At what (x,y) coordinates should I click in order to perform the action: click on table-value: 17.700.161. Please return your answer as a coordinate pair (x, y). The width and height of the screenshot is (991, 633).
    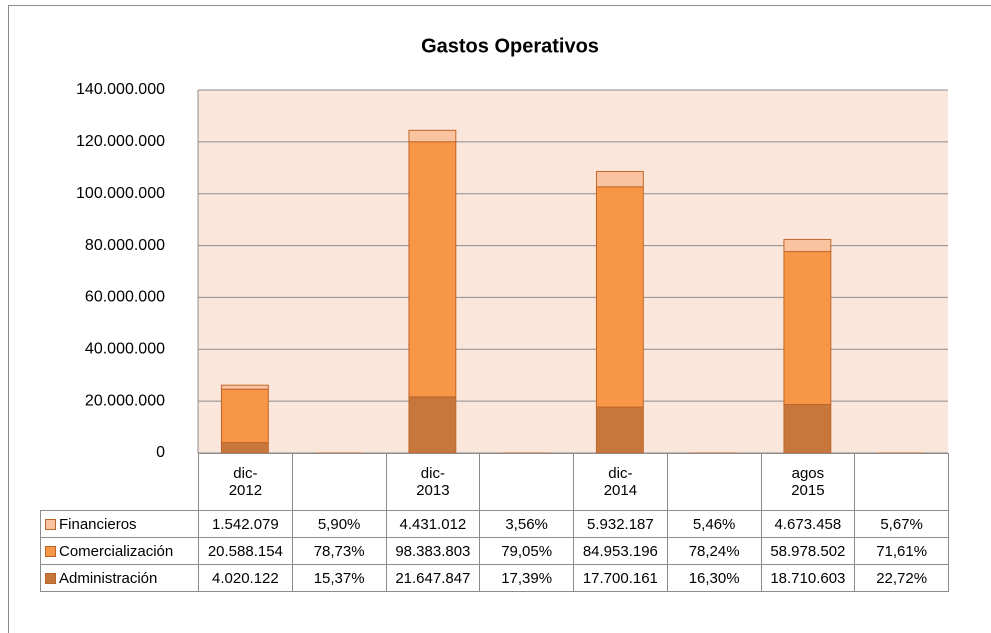
    Looking at the image, I should click on (620, 578).